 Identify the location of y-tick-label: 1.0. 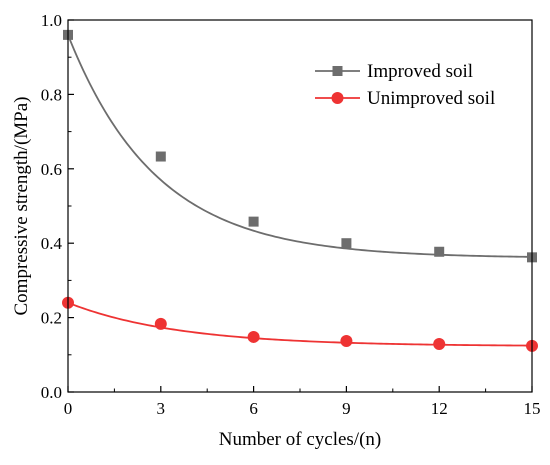
(51, 20).